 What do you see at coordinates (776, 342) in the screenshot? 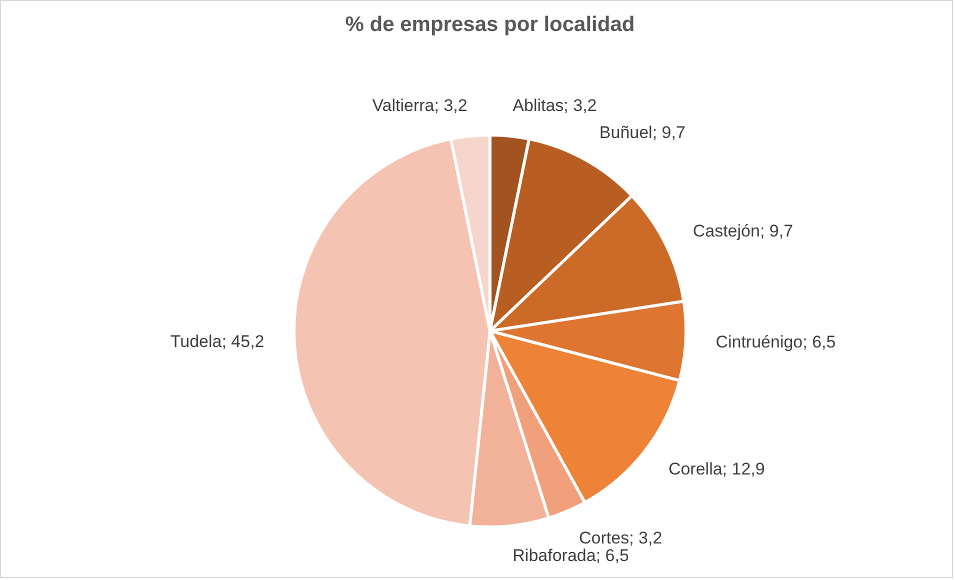
I see `slice-label: Cintruénigo; 6,5` at bounding box center [776, 342].